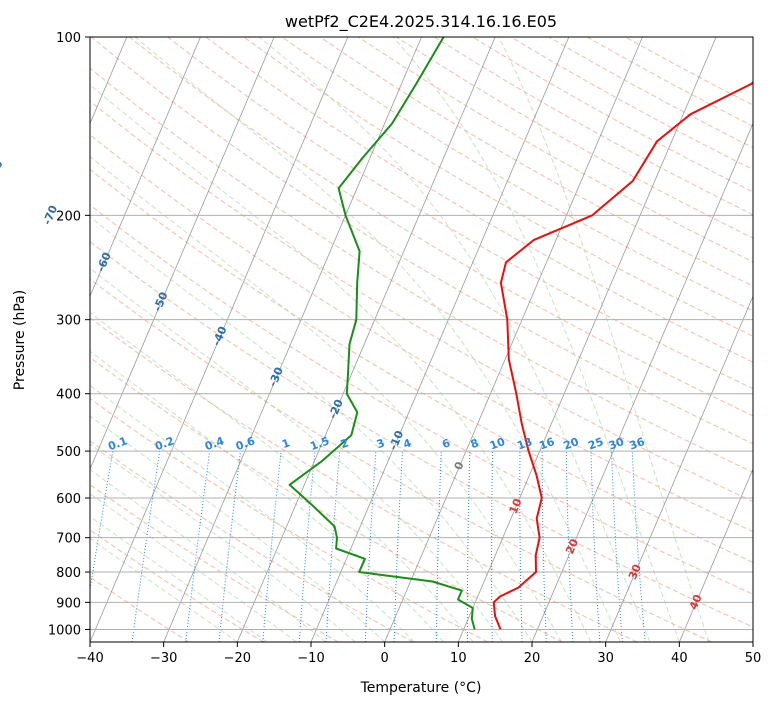  What do you see at coordinates (605, 658) in the screenshot?
I see `x-tick-label: 30` at bounding box center [605, 658].